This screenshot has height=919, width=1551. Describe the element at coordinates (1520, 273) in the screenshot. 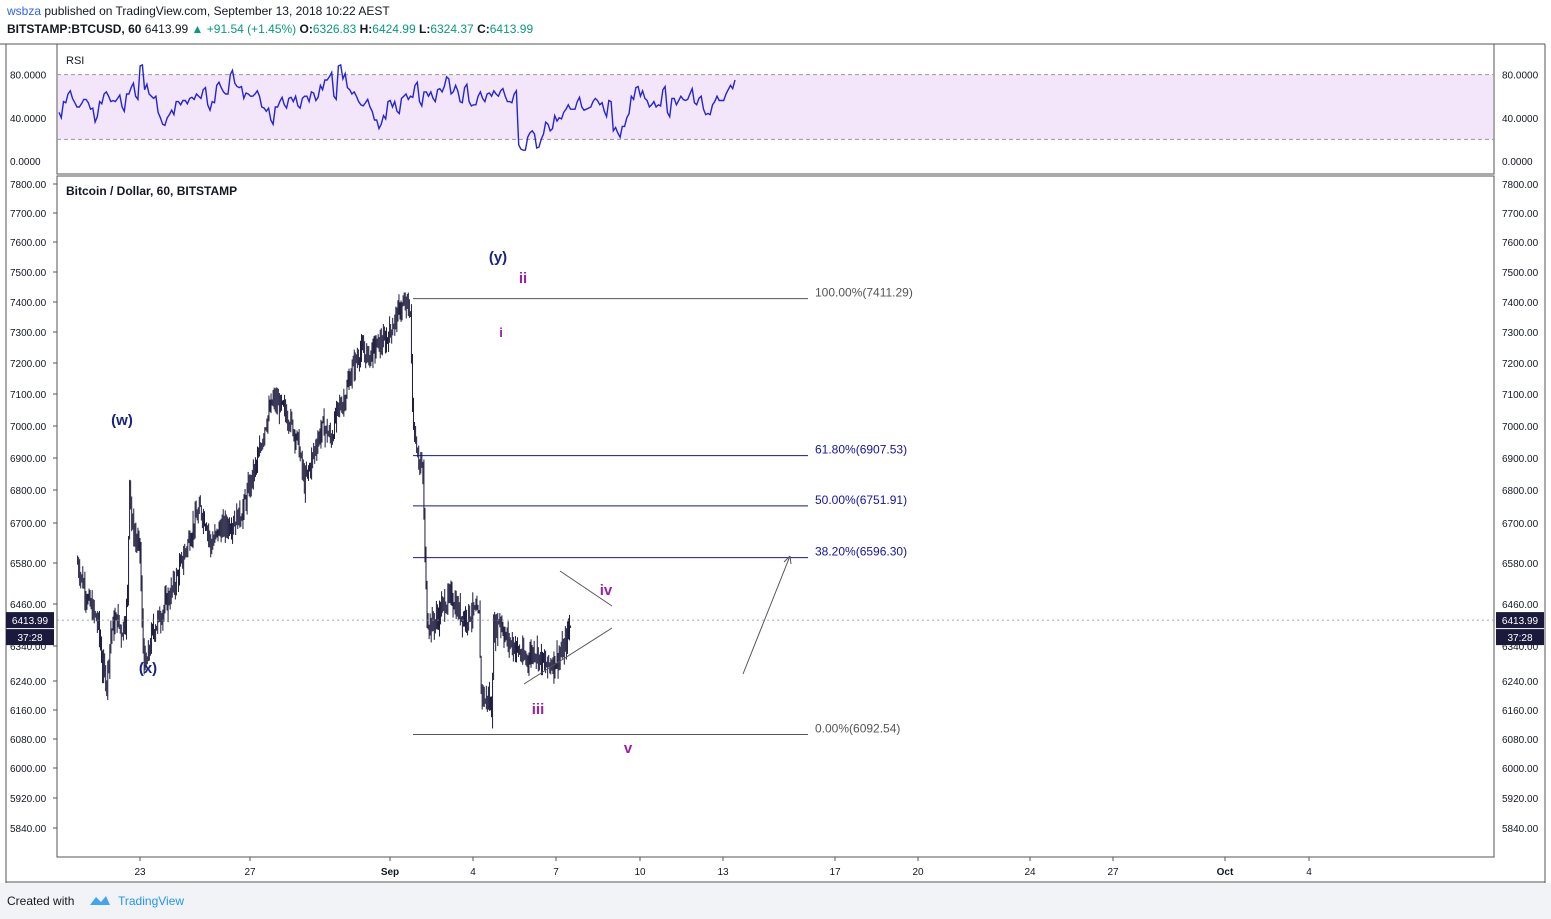

I see `price-y-tick-right: 7500.00` at that location.